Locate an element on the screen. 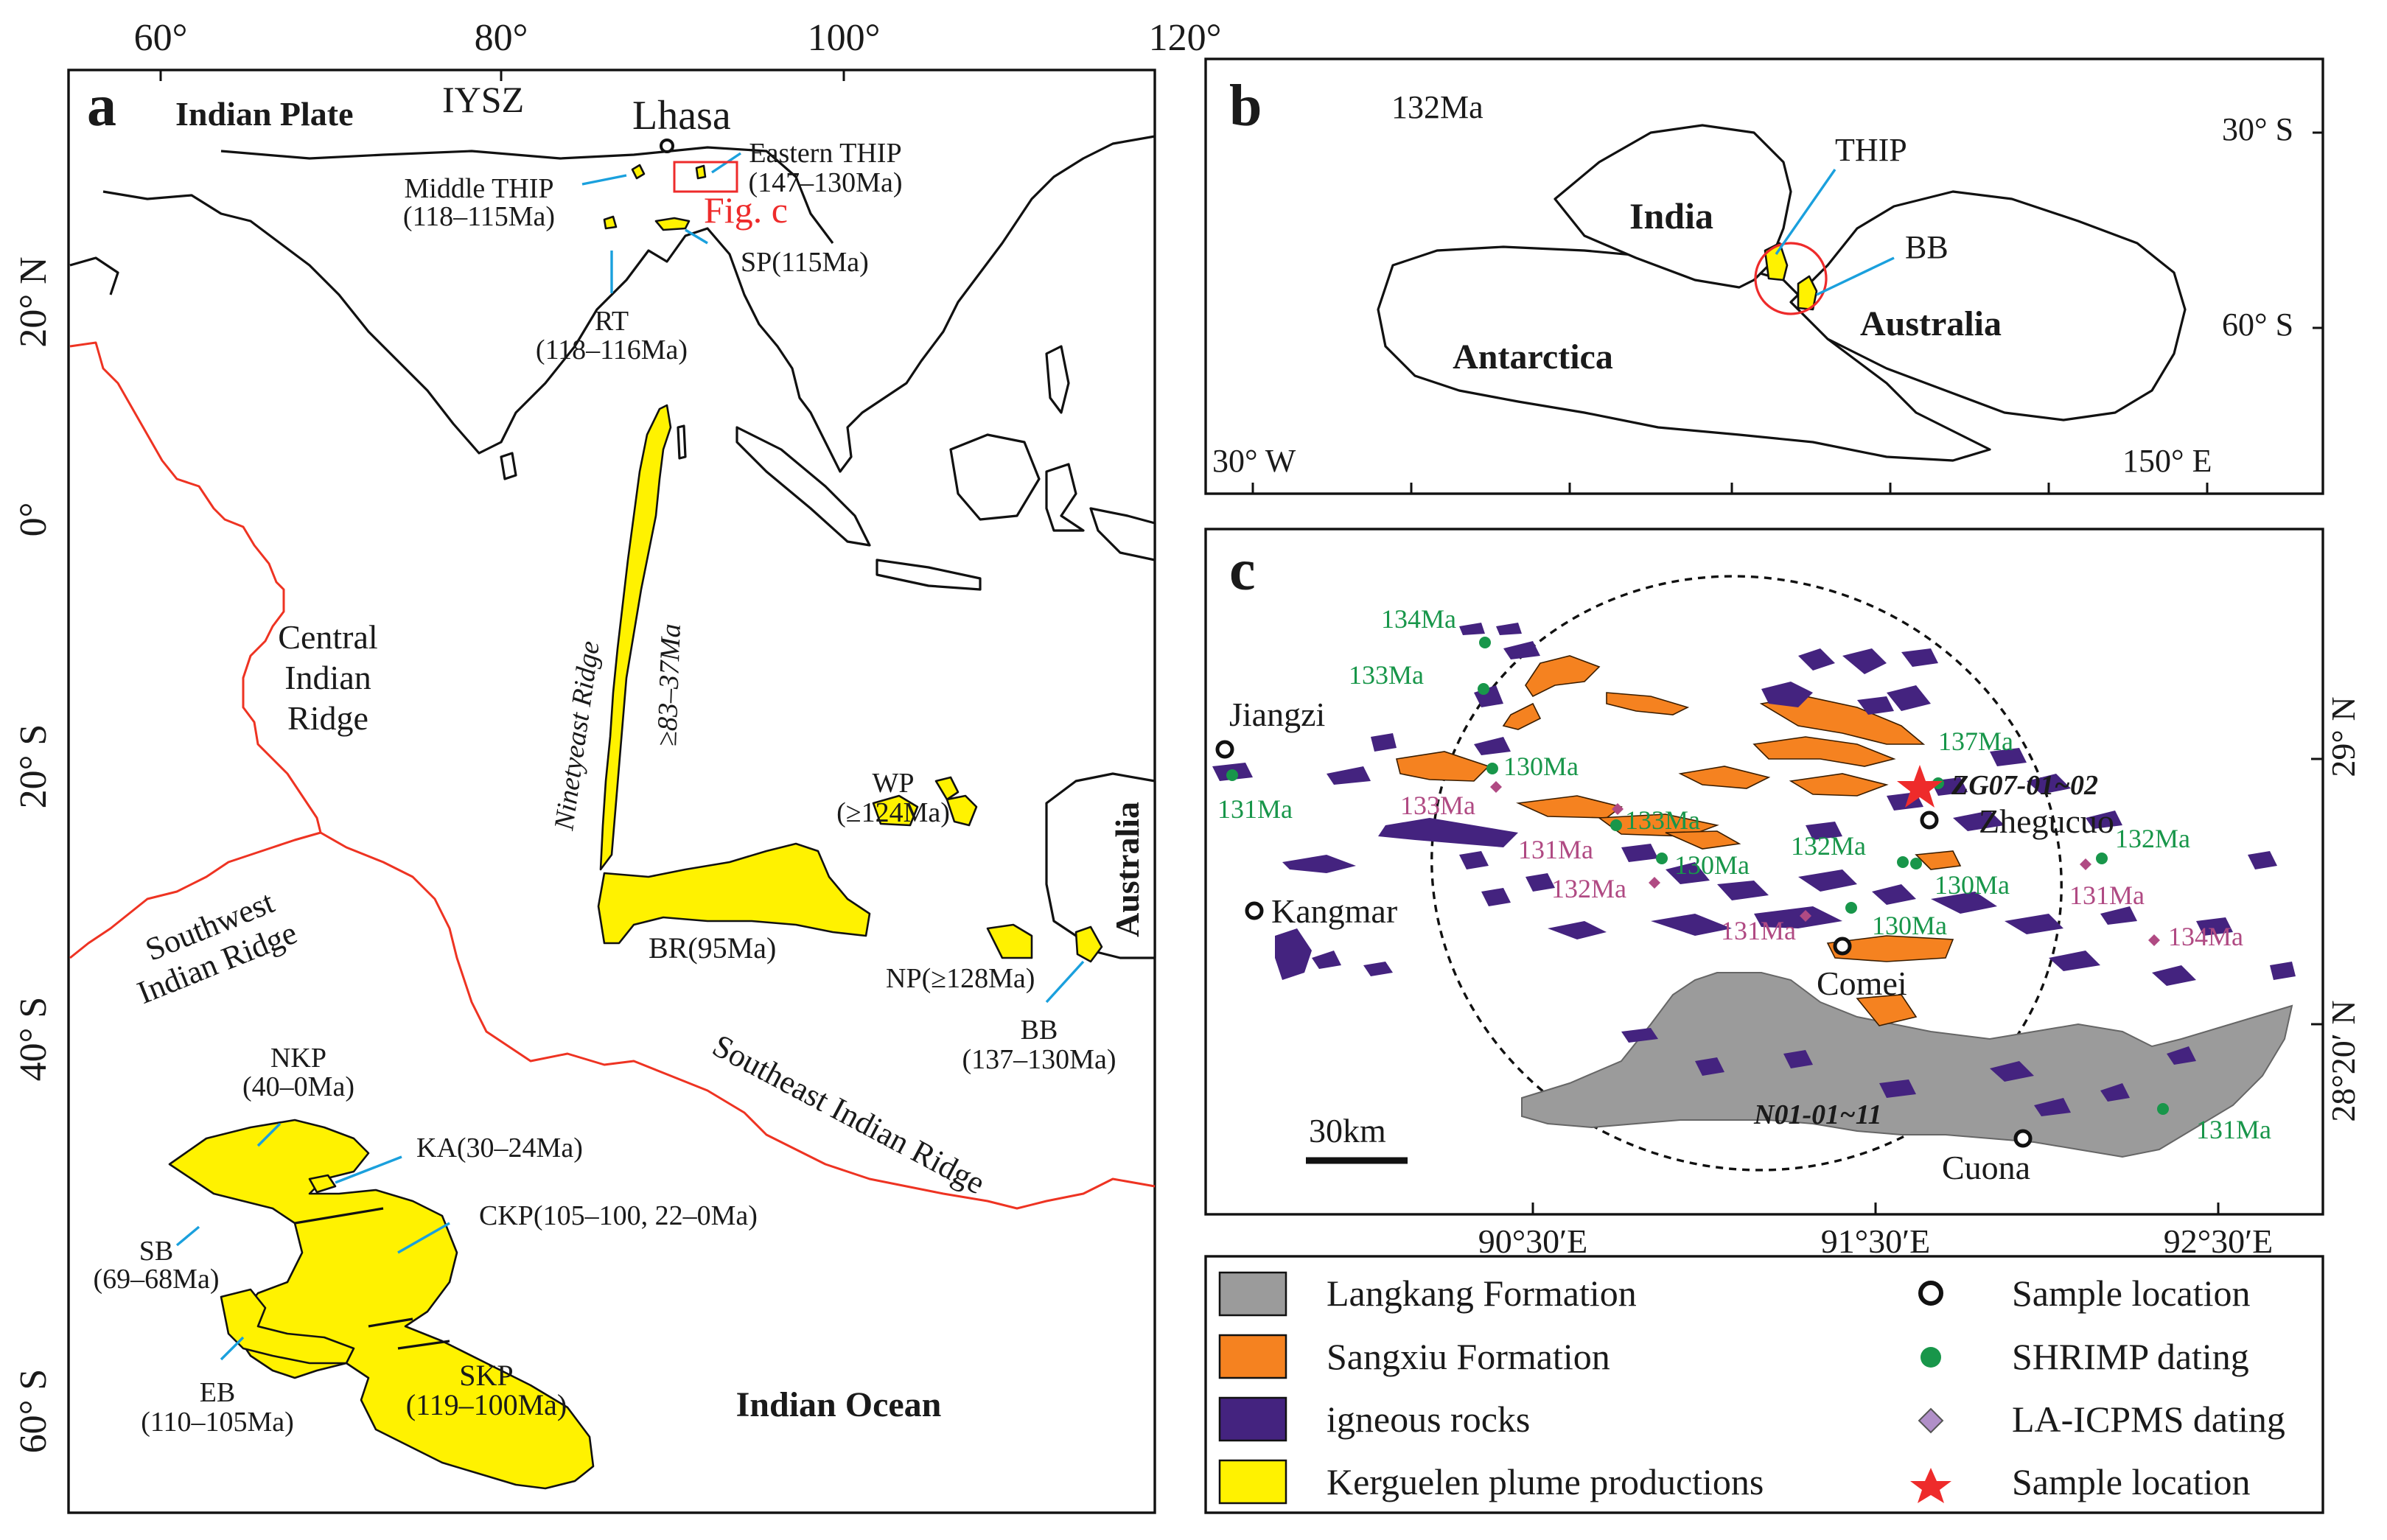  label-br: BR(95Ma) is located at coordinates (712, 948).